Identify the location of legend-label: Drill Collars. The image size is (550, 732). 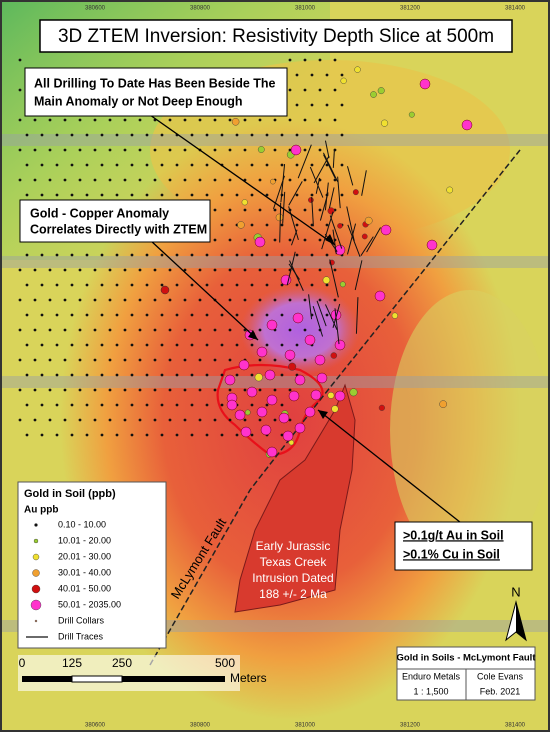
(81, 620).